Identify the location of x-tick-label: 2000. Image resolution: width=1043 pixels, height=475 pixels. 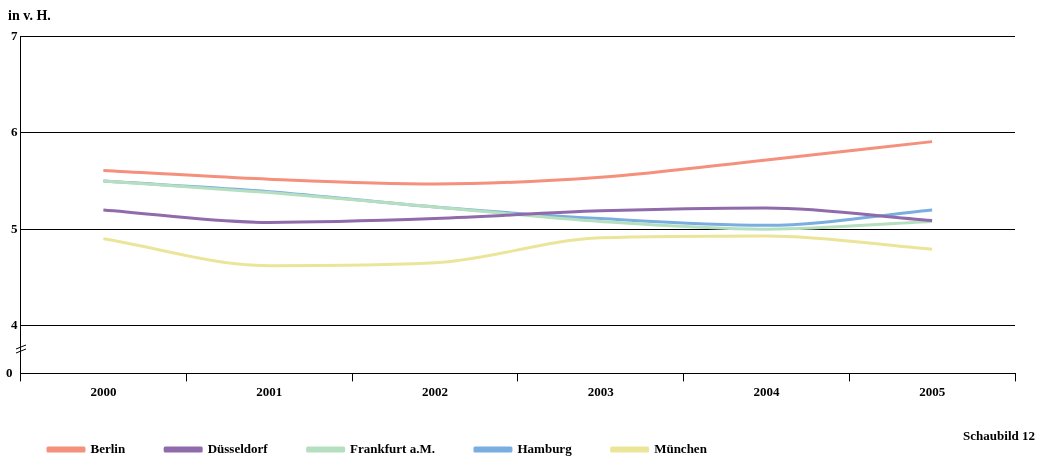
(103, 391).